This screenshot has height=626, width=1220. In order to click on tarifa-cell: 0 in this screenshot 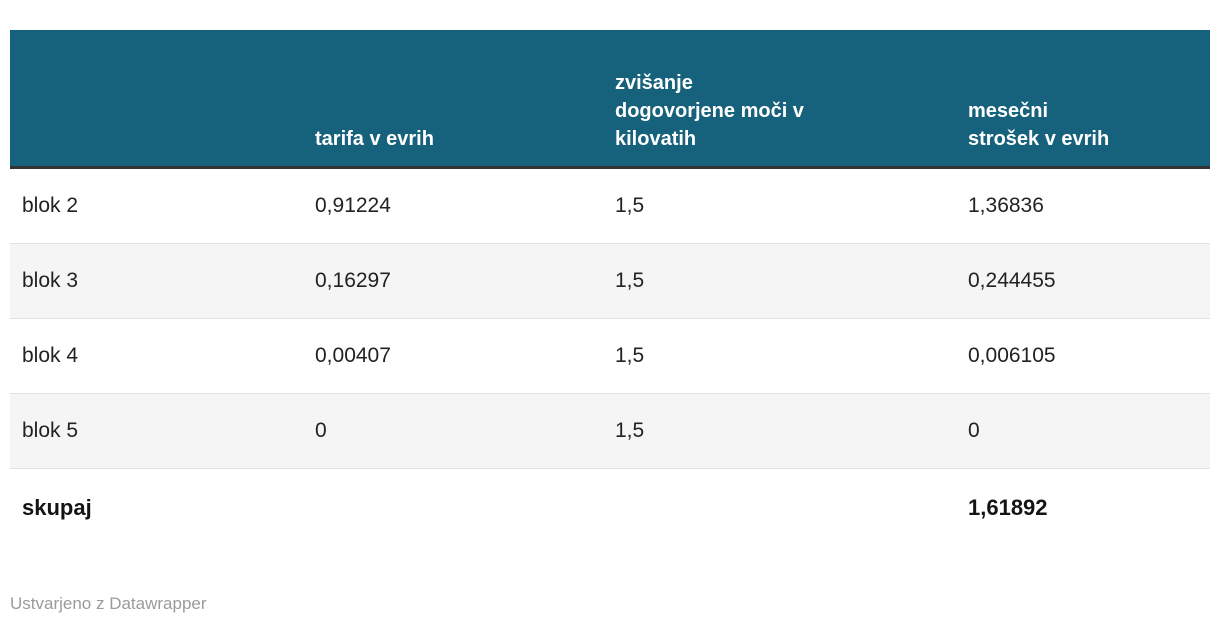, I will do `click(453, 431)`.